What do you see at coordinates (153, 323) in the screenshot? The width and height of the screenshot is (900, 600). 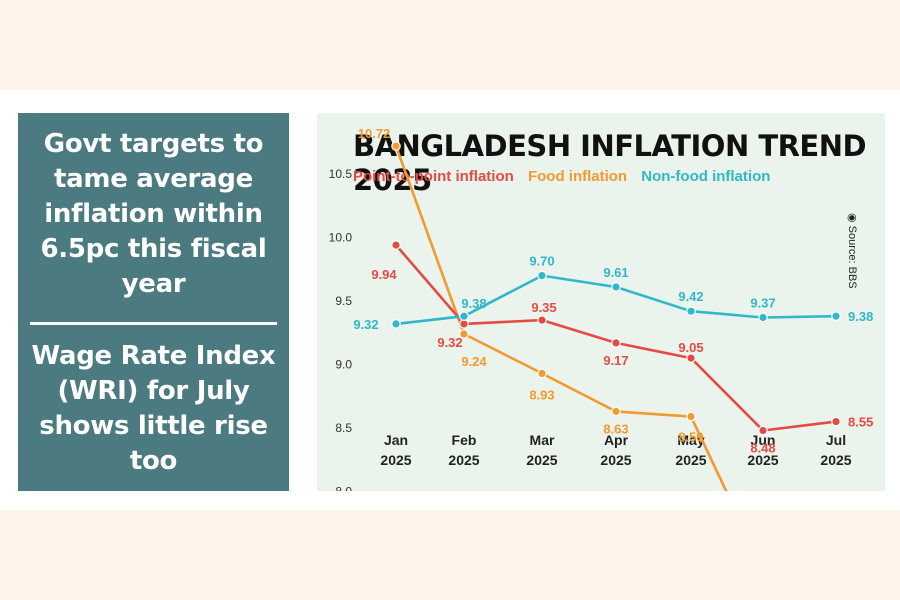 I see `headline-divider` at bounding box center [153, 323].